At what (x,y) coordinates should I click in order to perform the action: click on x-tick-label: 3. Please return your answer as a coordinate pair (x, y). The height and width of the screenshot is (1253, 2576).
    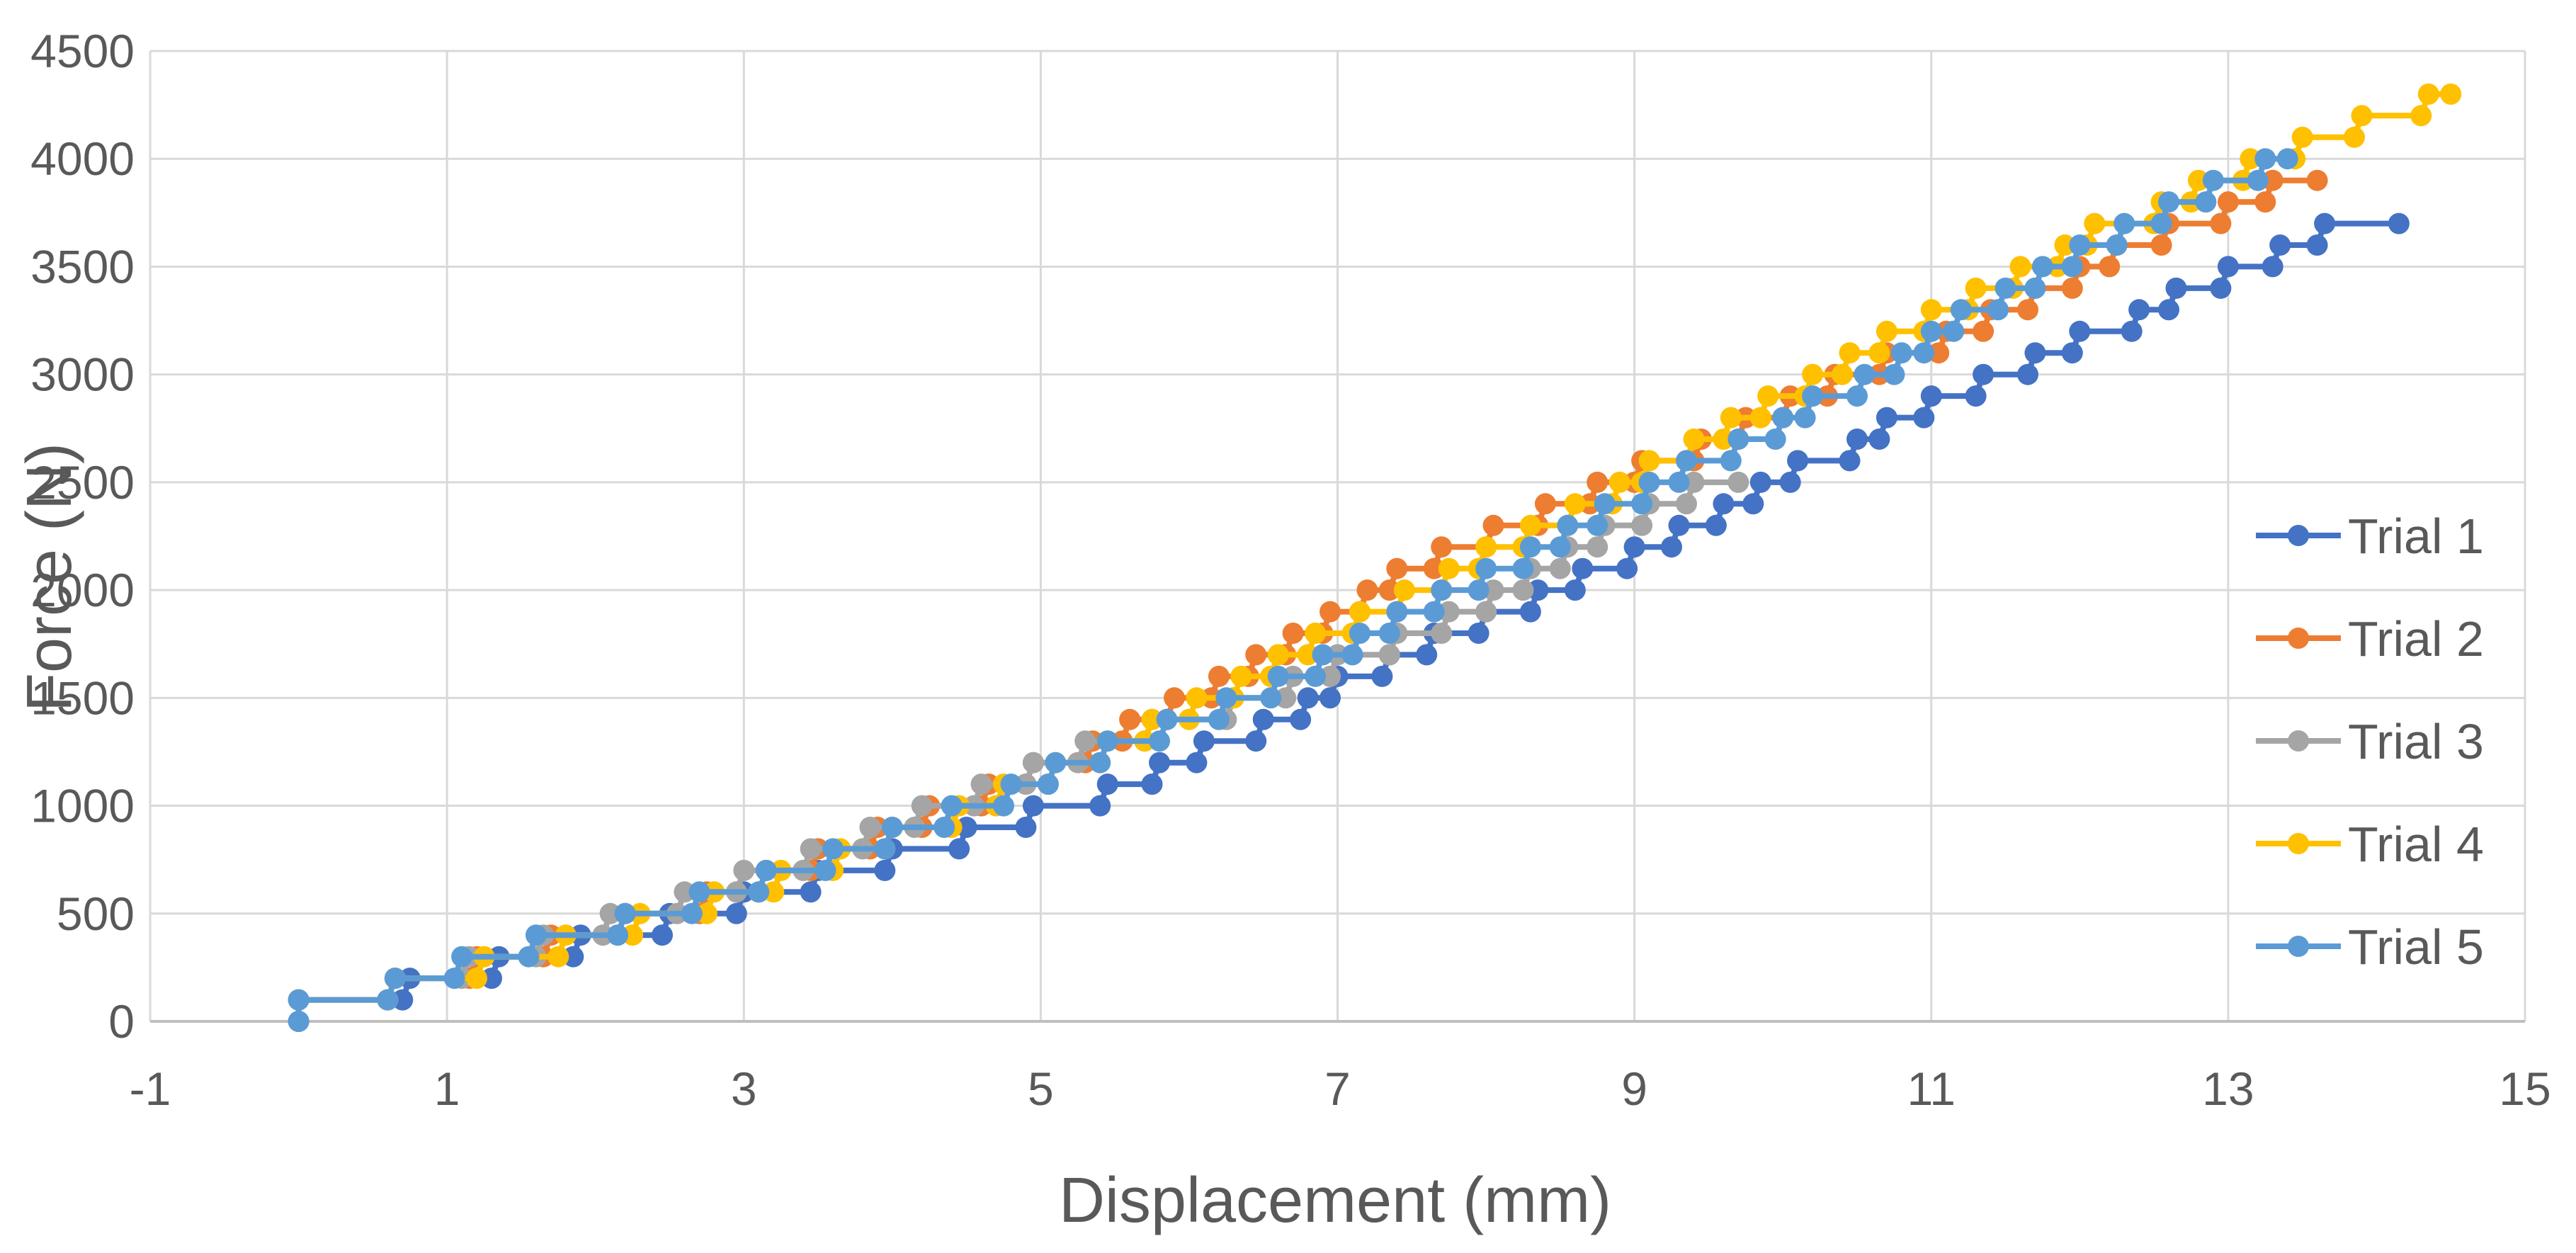
    Looking at the image, I should click on (744, 1088).